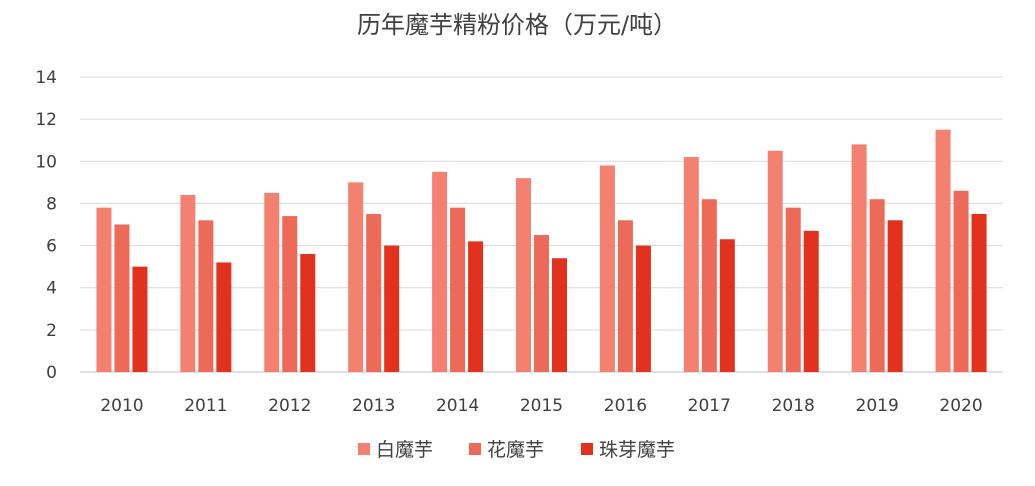 This screenshot has height=486, width=1035. Describe the element at coordinates (205, 406) in the screenshot. I see `x-tick-label: 2011` at that location.